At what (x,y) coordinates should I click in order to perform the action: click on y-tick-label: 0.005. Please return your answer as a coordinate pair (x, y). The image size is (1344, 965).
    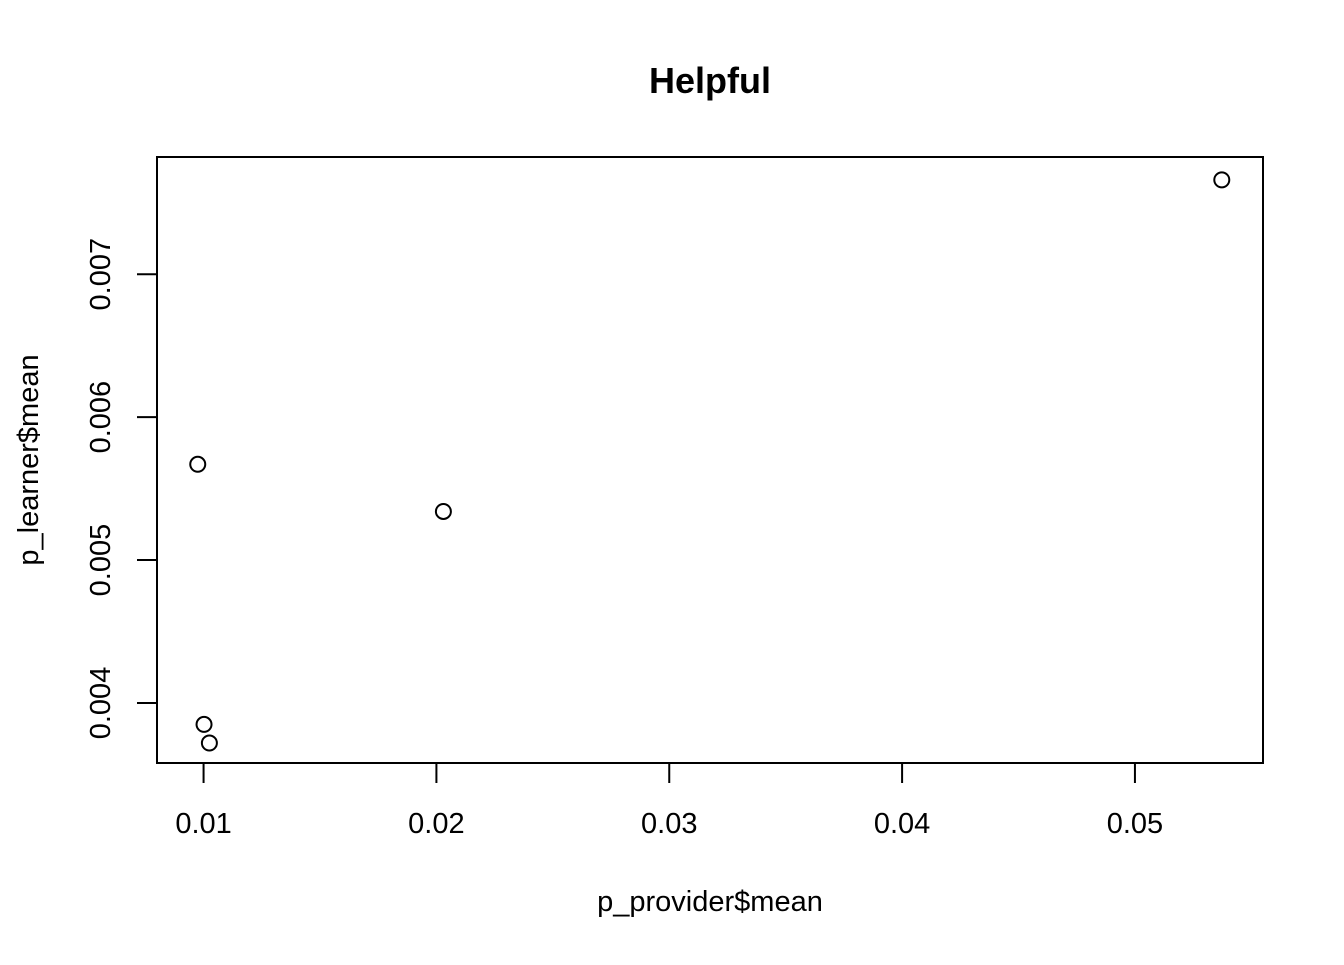
    Looking at the image, I should click on (101, 560).